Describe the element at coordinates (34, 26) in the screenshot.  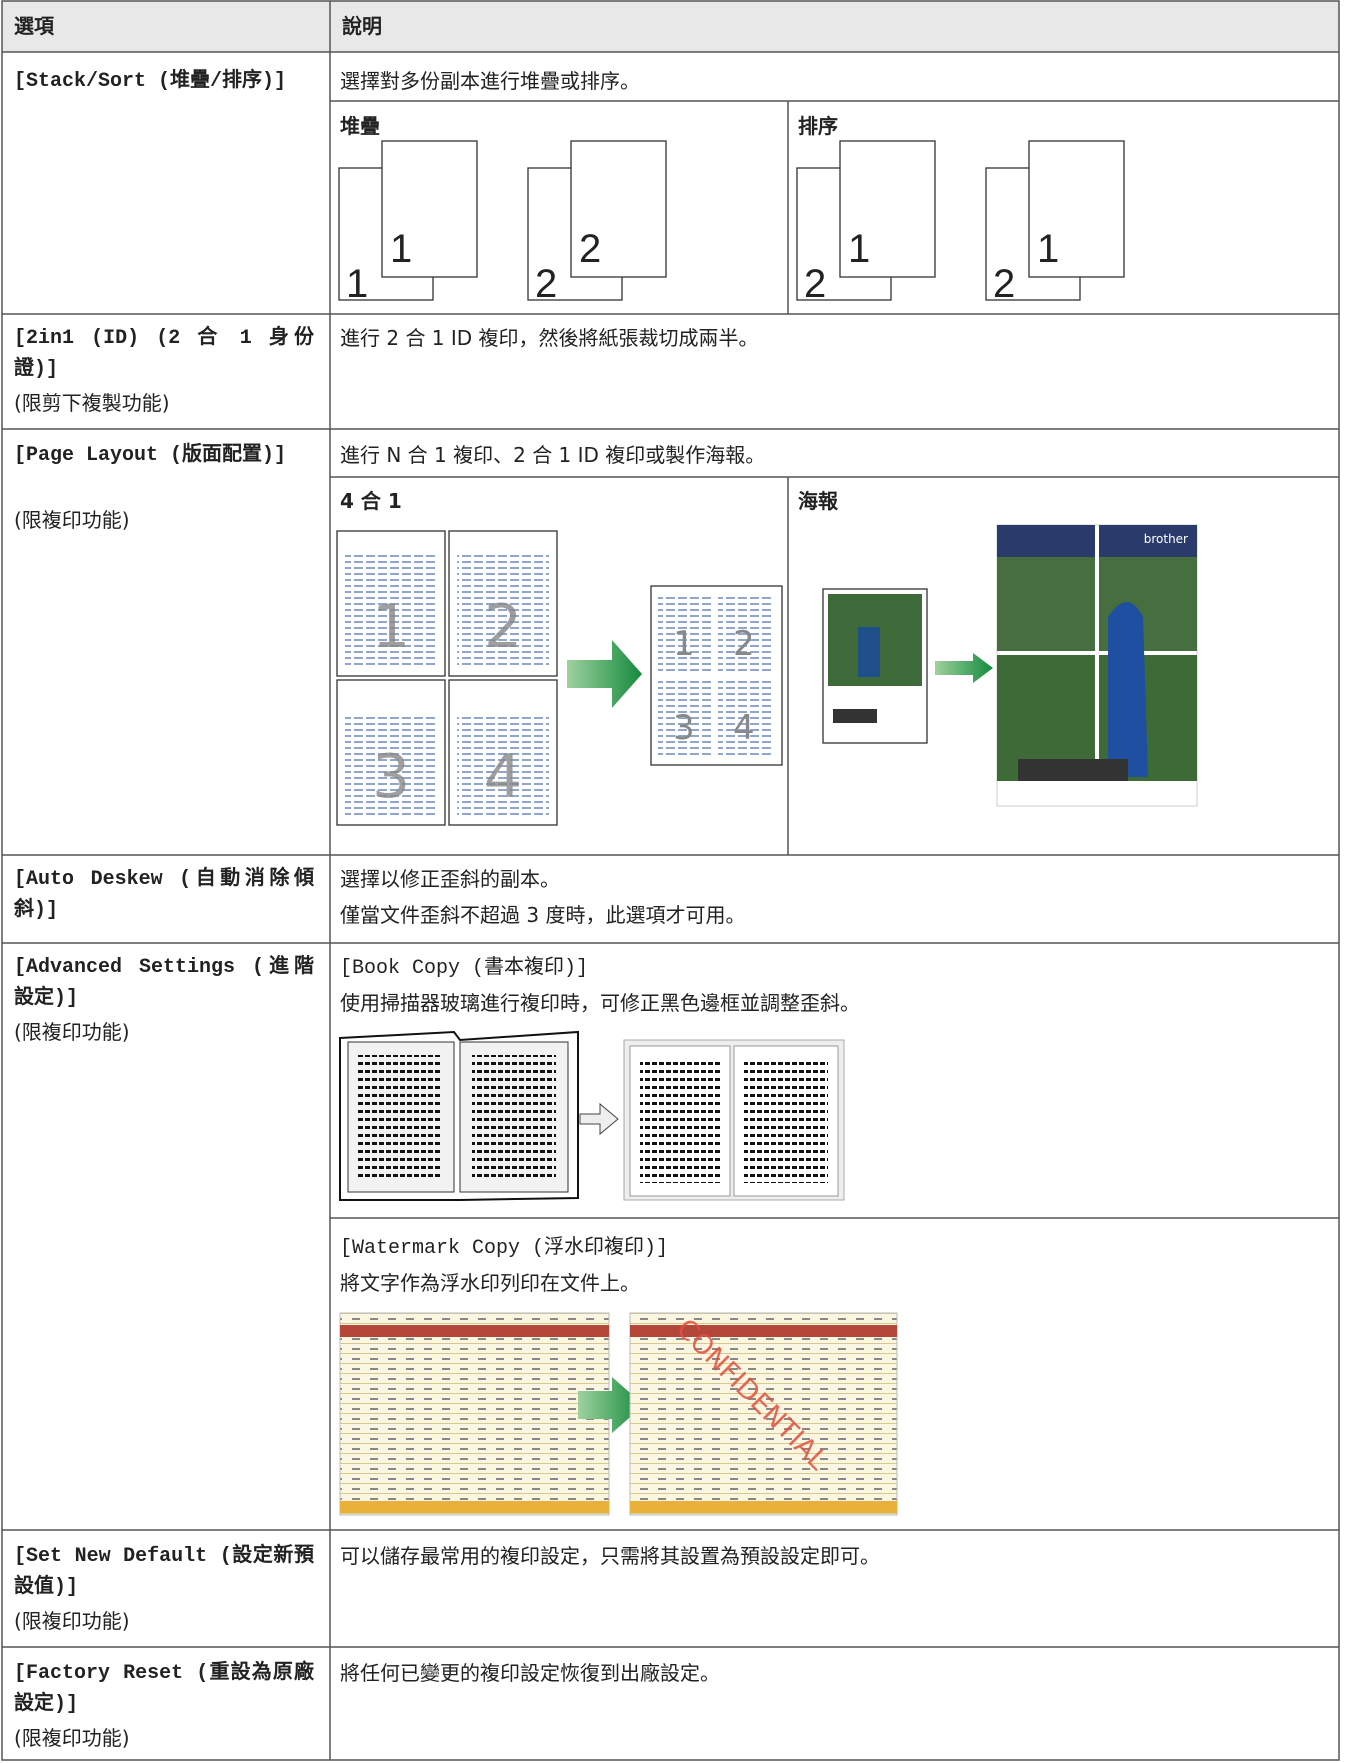
I see `header-option: 選項` at that location.